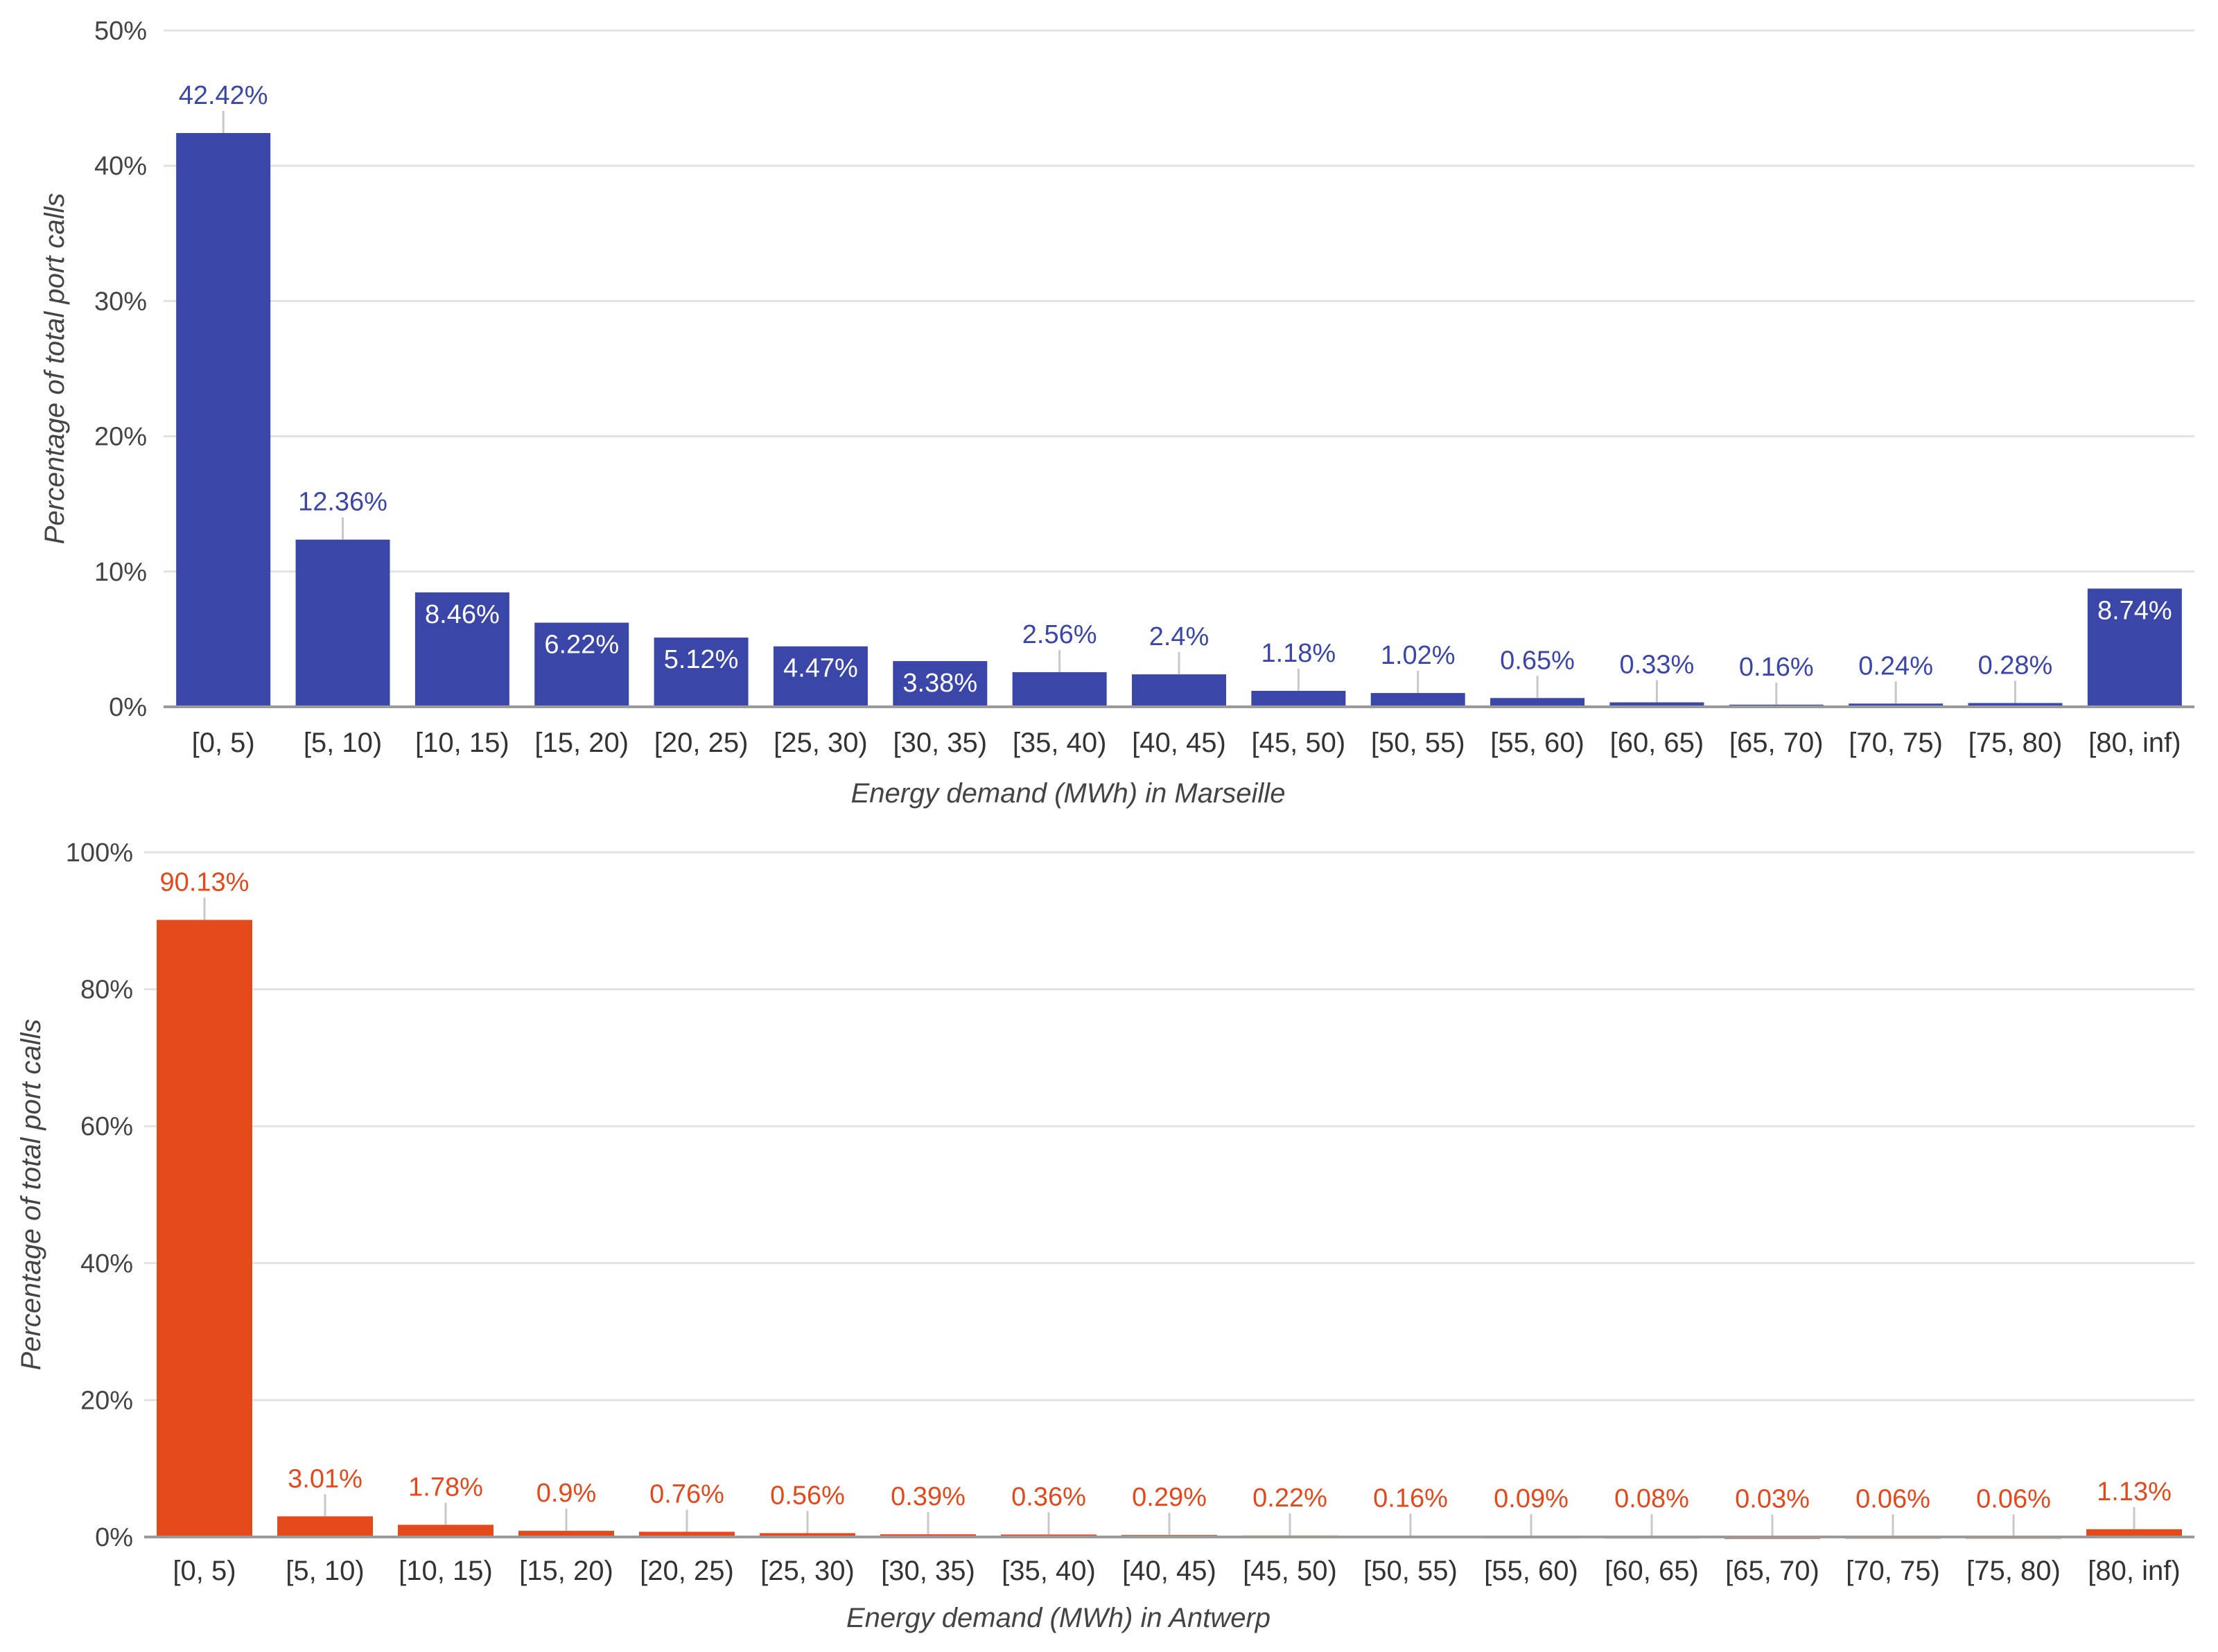 Image resolution: width=2218 pixels, height=1652 pixels. Describe the element at coordinates (701, 743) in the screenshot. I see `marseille-x-tick-label: [20, 25)` at that location.